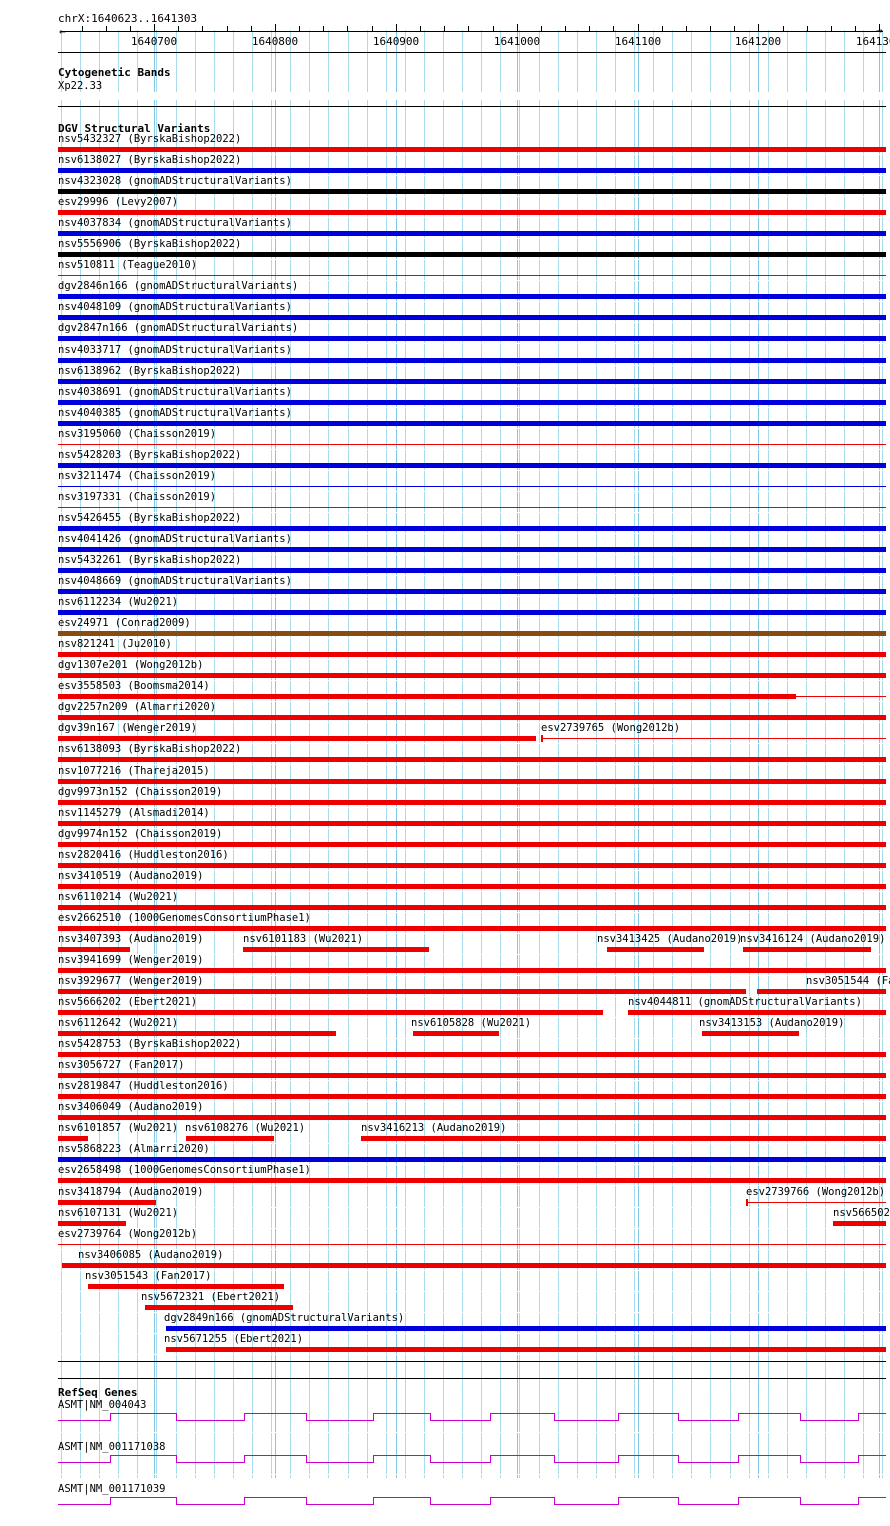 The width and height of the screenshot is (890, 1526). Describe the element at coordinates (128, 1234) in the screenshot. I see `dgv-variant-label: esv2739764 (Wong2012b)` at that location.